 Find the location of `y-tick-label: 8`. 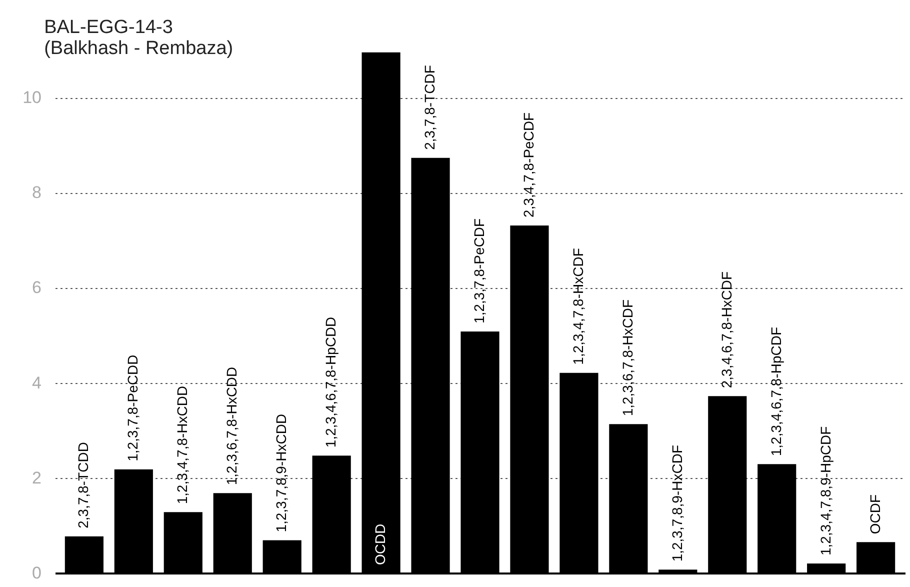

y-tick-label: 8 is located at coordinates (37, 192).